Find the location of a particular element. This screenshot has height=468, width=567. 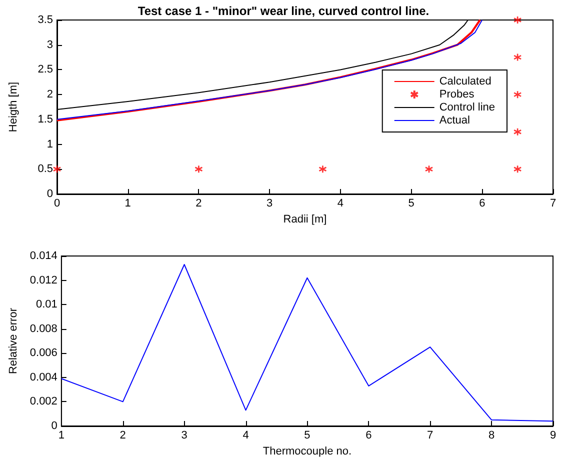

y-tick-label: 1.5 is located at coordinates (45, 119).